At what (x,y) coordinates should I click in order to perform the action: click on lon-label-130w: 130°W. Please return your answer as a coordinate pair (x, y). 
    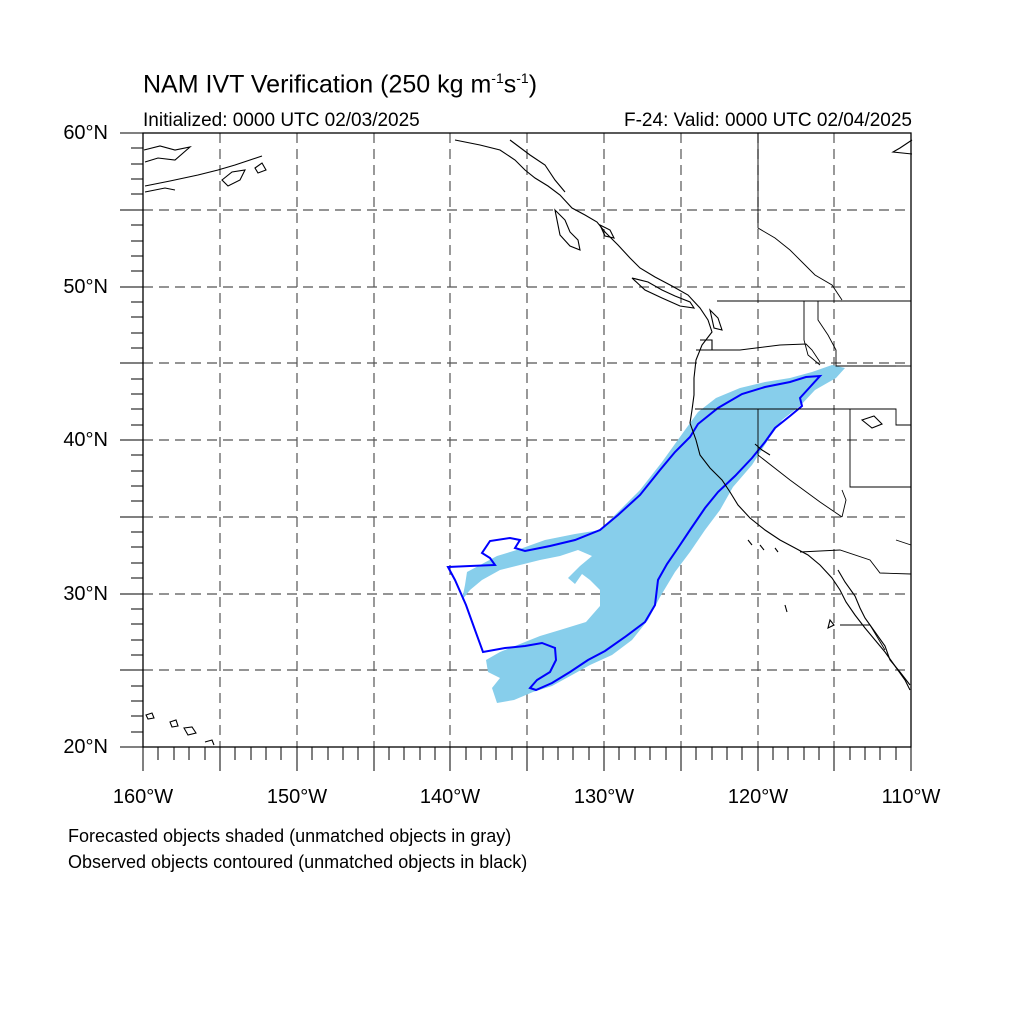
    Looking at the image, I should click on (604, 797).